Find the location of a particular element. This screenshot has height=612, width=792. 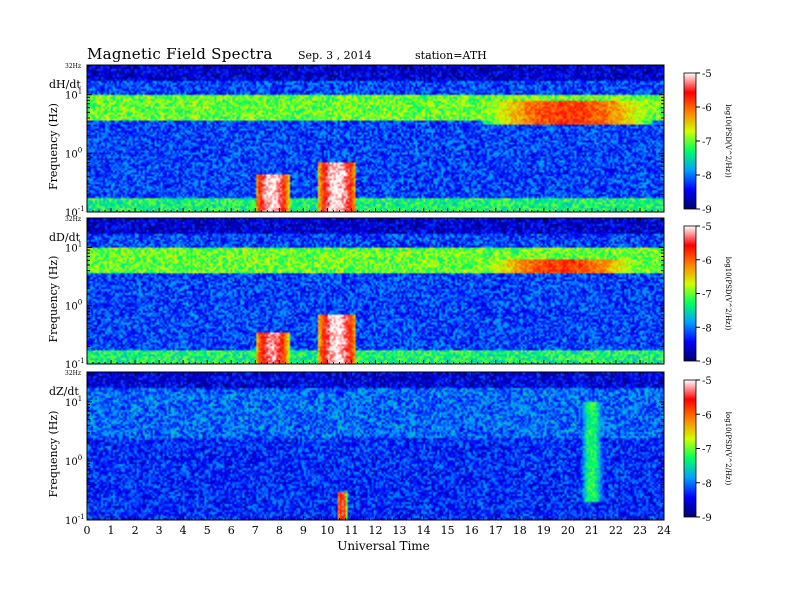

x-tick-label: 13 is located at coordinates (400, 530).